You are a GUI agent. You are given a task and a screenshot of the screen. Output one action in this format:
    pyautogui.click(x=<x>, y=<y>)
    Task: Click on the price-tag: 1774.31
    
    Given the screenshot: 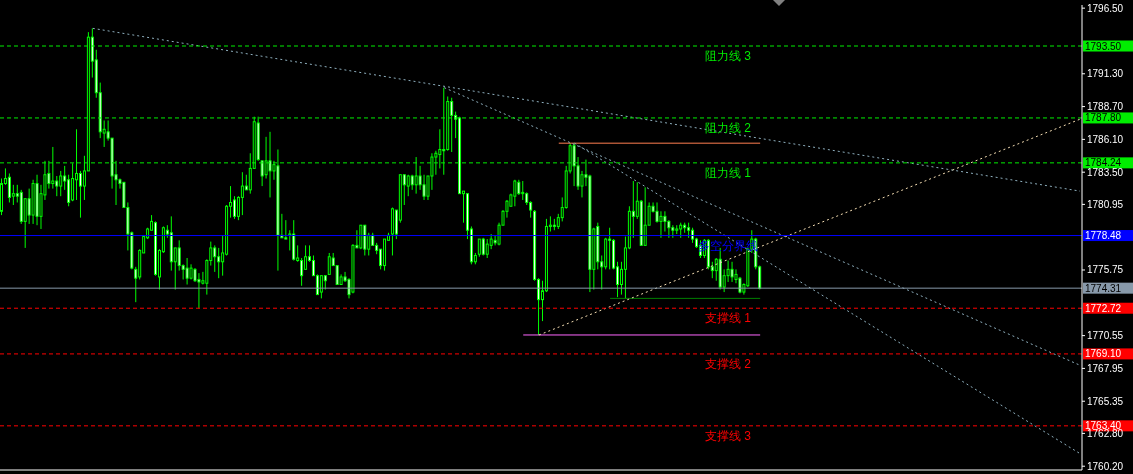 What is the action you would take?
    pyautogui.click(x=1108, y=288)
    